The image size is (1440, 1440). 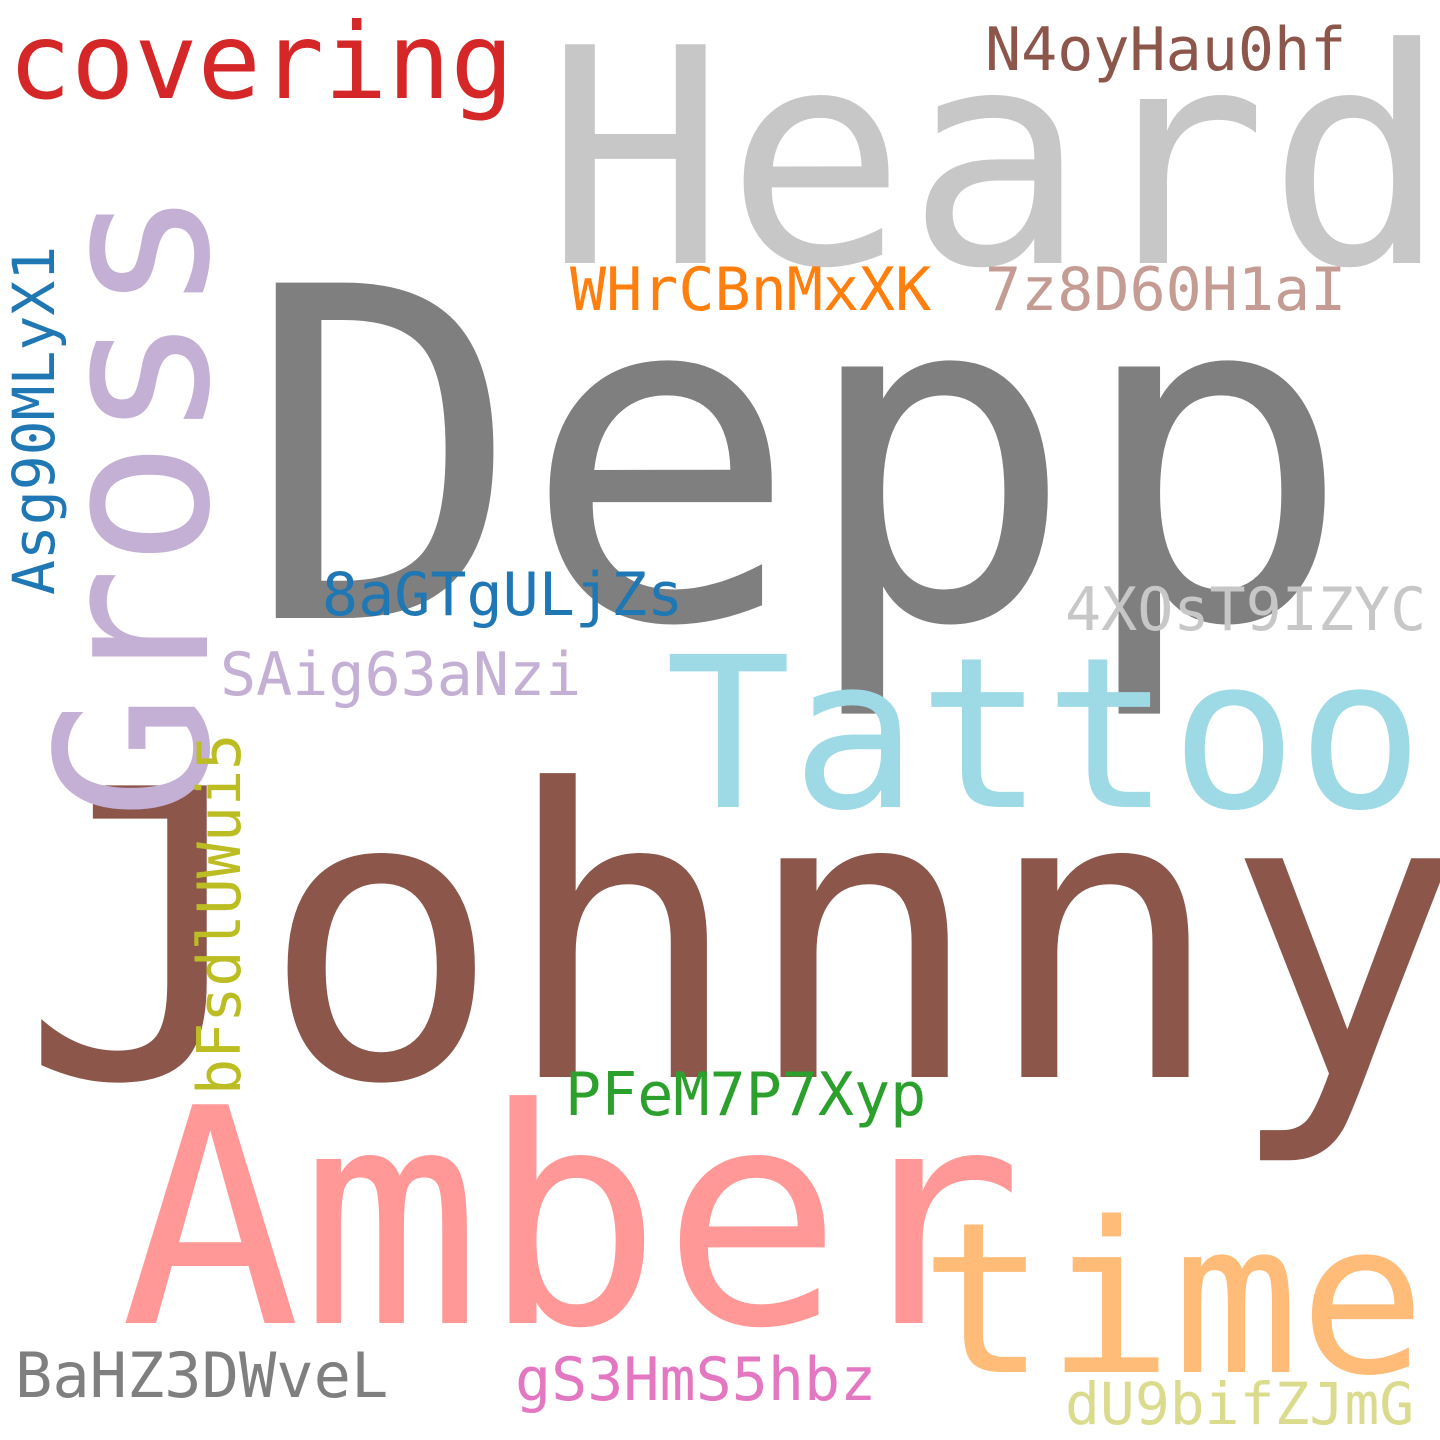 I want to click on word-time: time, so click(x=1173, y=1299).